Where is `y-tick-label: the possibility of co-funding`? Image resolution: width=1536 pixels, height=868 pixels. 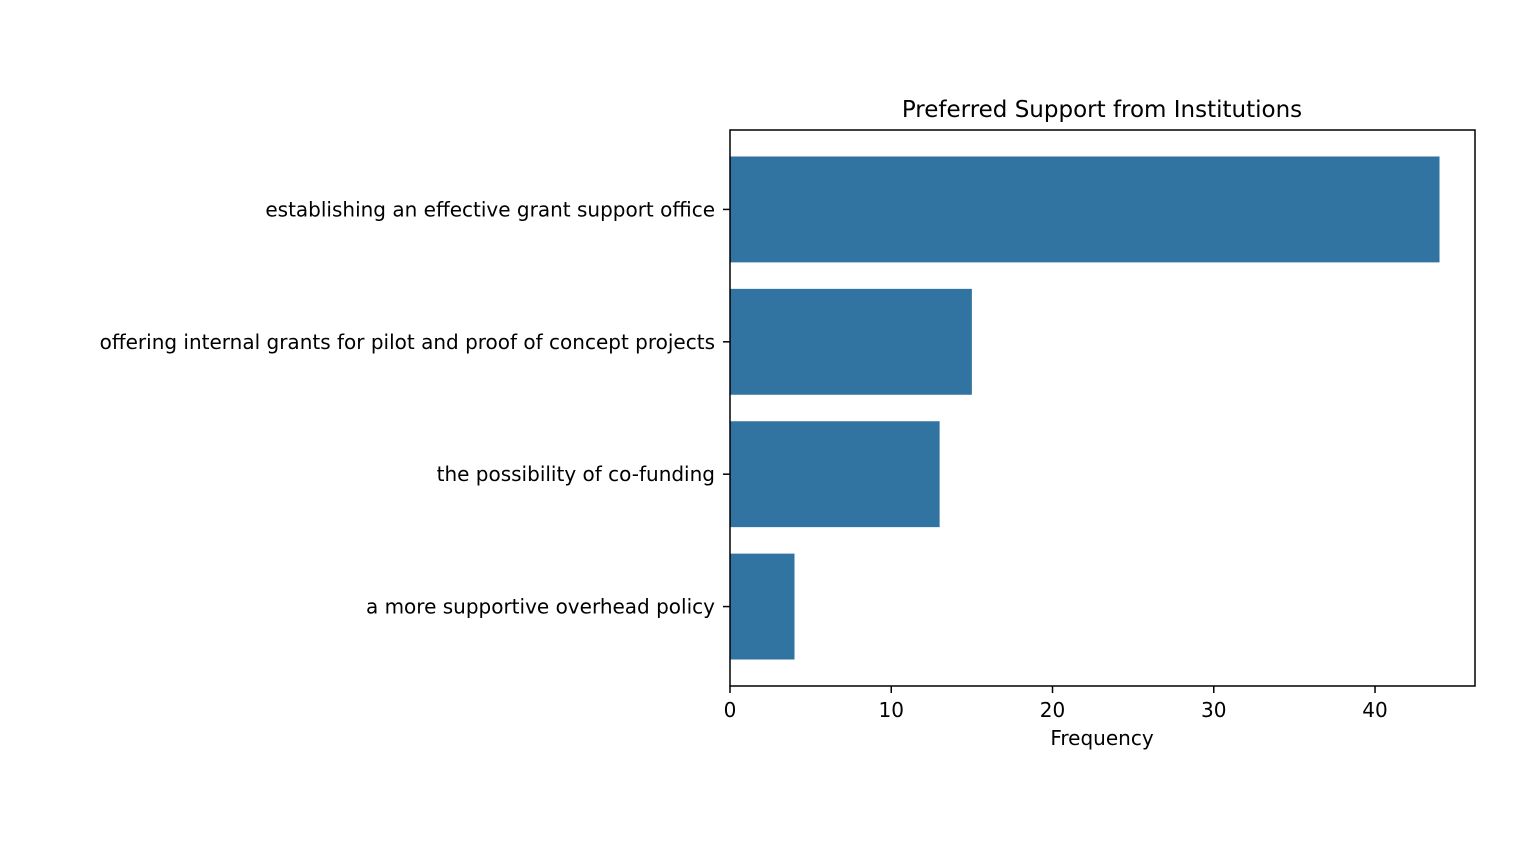
y-tick-label: the possibility of co-funding is located at coordinates (576, 474).